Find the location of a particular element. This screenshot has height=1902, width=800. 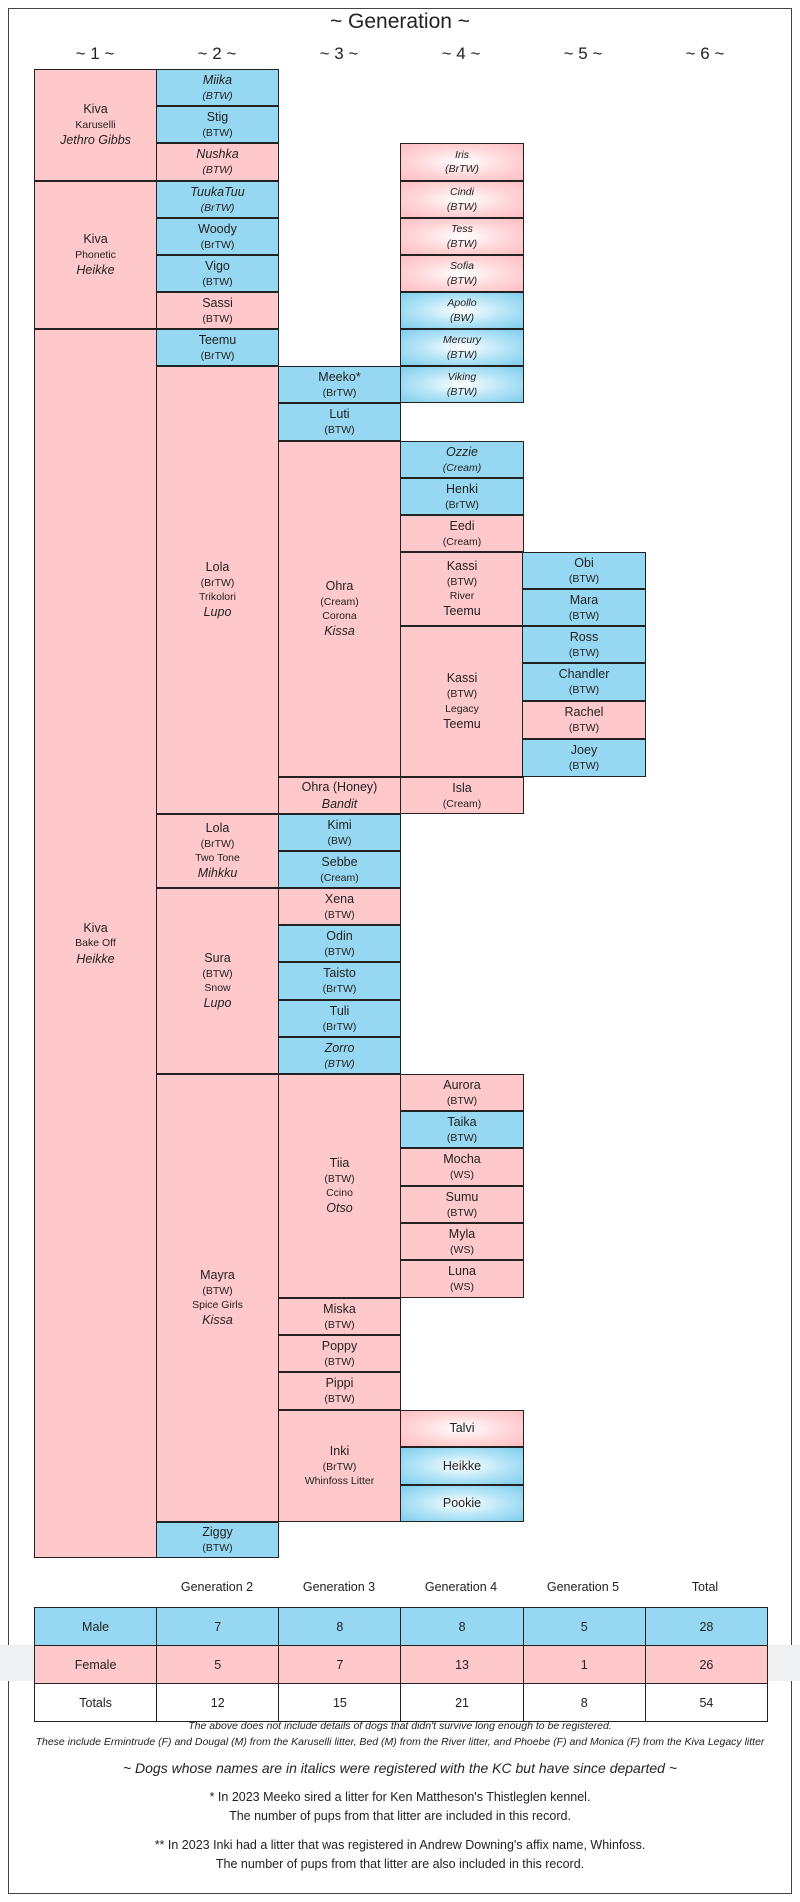

dog-name: Teemu is located at coordinates (217, 339).